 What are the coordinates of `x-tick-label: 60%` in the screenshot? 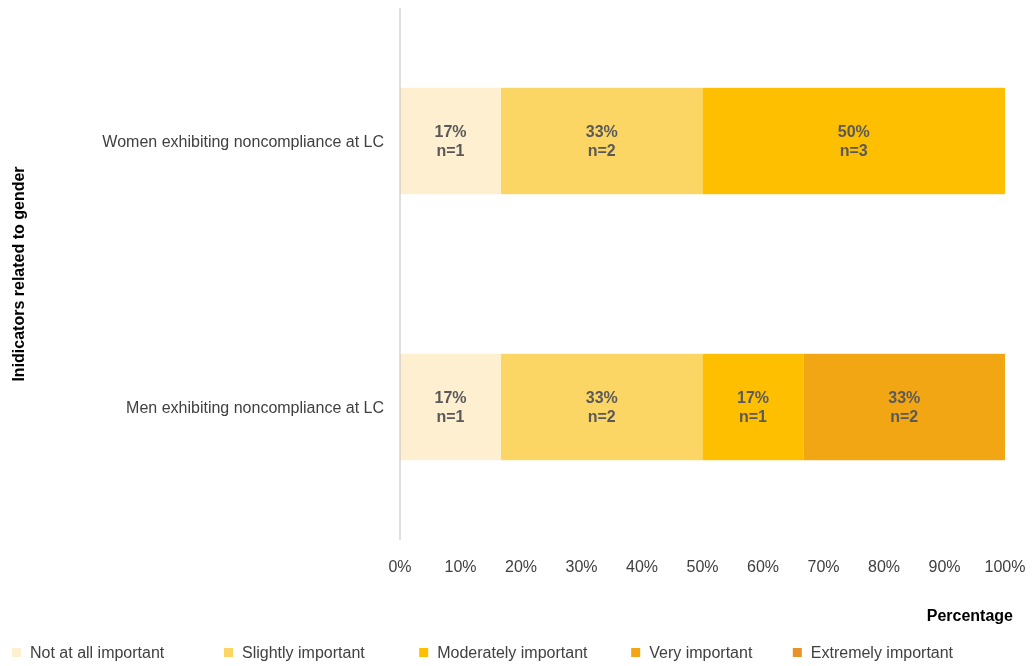 It's located at (763, 566).